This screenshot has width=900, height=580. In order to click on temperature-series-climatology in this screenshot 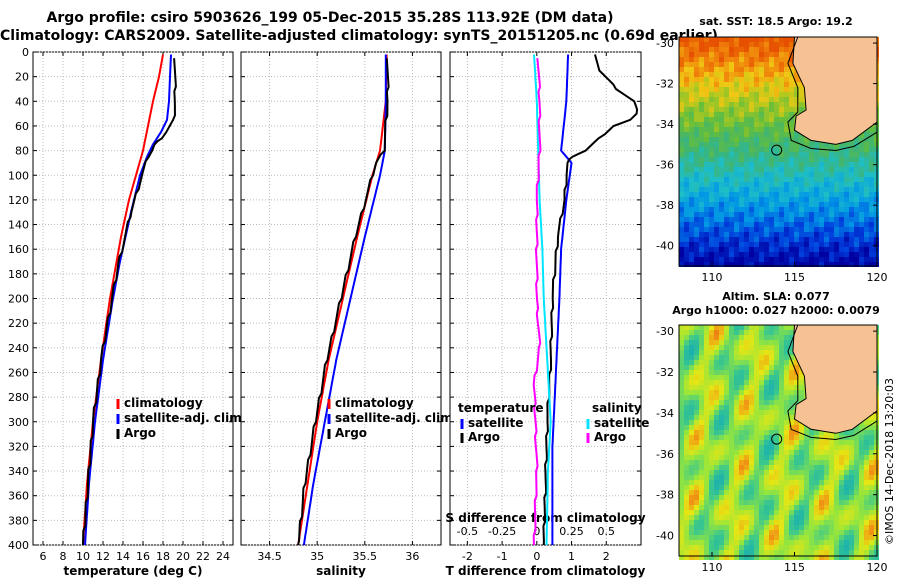, I will do `click(123, 300)`.